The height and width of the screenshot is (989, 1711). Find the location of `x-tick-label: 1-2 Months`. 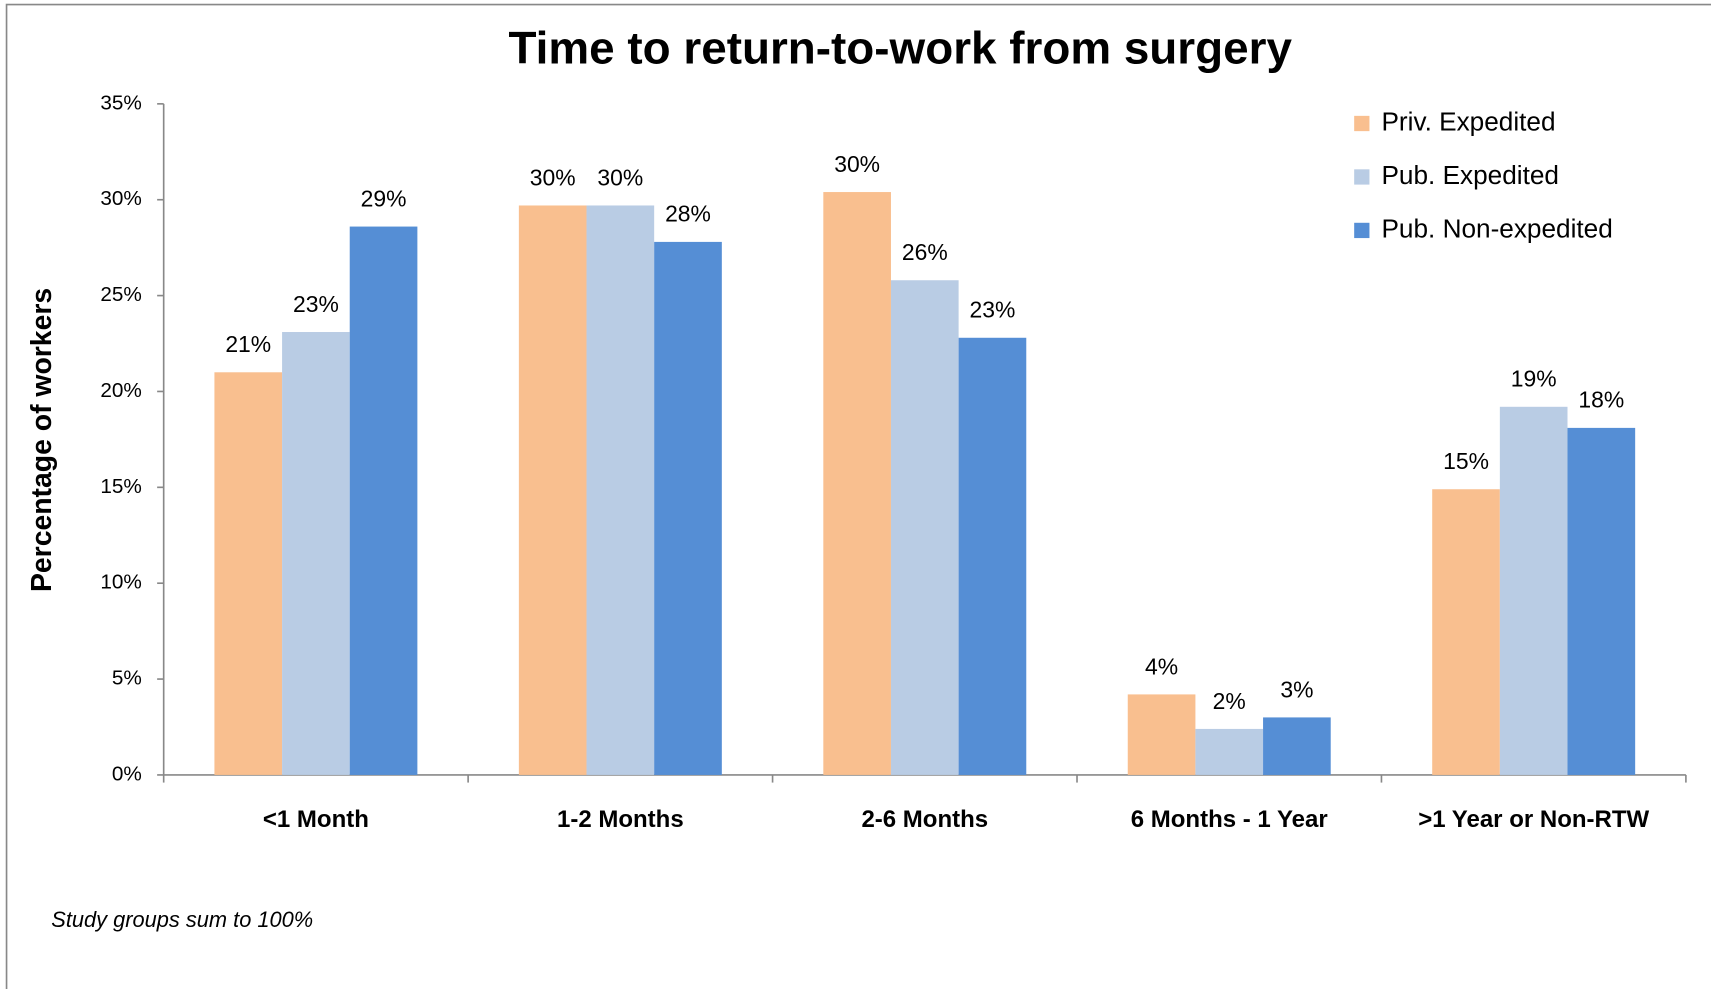

x-tick-label: 1-2 Months is located at coordinates (620, 819).